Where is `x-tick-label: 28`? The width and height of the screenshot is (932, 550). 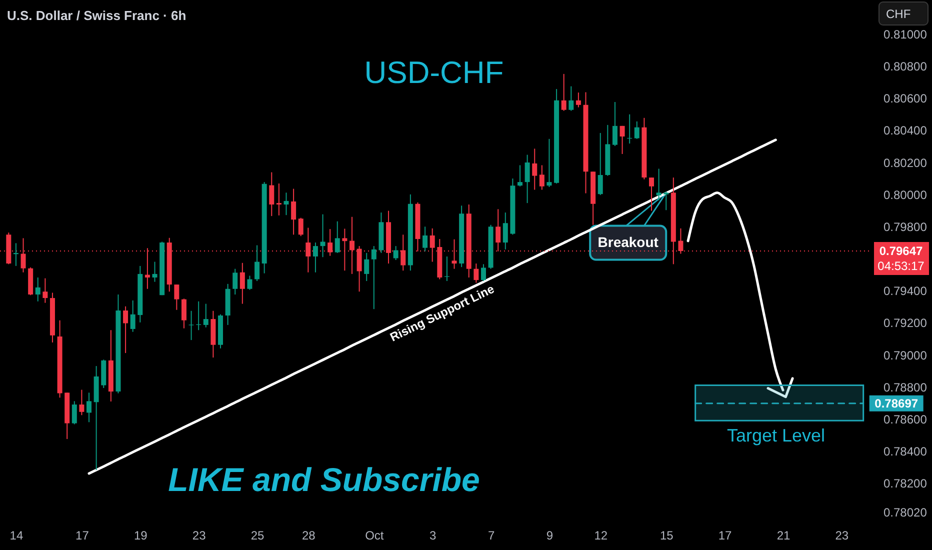
x-tick-label: 28 is located at coordinates (309, 535).